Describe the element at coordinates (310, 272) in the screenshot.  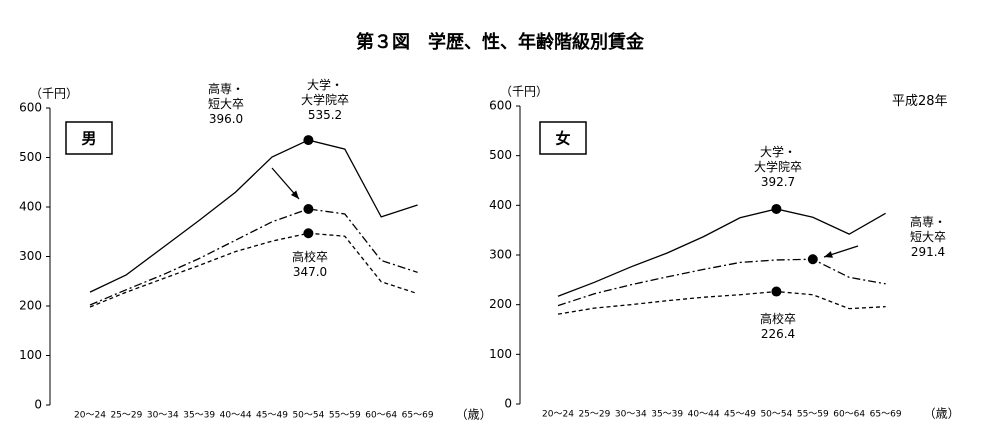
I see `value-label: 347.0` at that location.